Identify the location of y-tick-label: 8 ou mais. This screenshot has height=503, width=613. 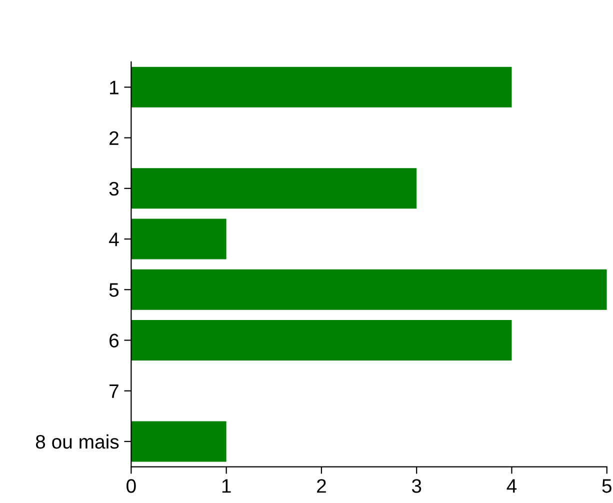
(77, 441).